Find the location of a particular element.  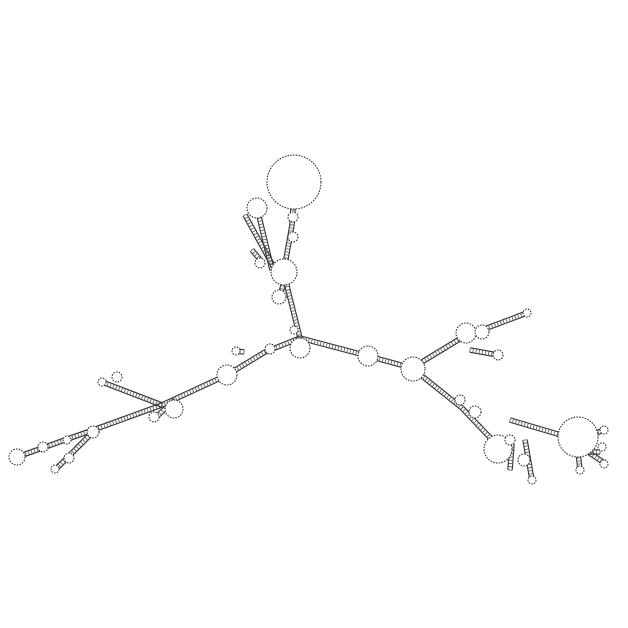

stem-left-side-b is located at coordinates (74, 451).